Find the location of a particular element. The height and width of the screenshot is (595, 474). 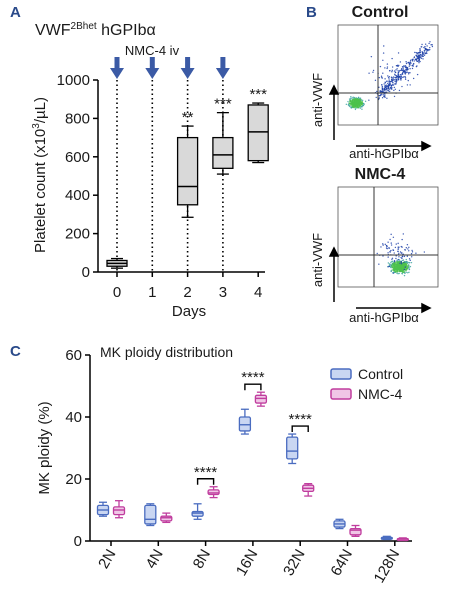

flow-ylabel-nmc4: anti-VWF is located at coordinates (317, 260).